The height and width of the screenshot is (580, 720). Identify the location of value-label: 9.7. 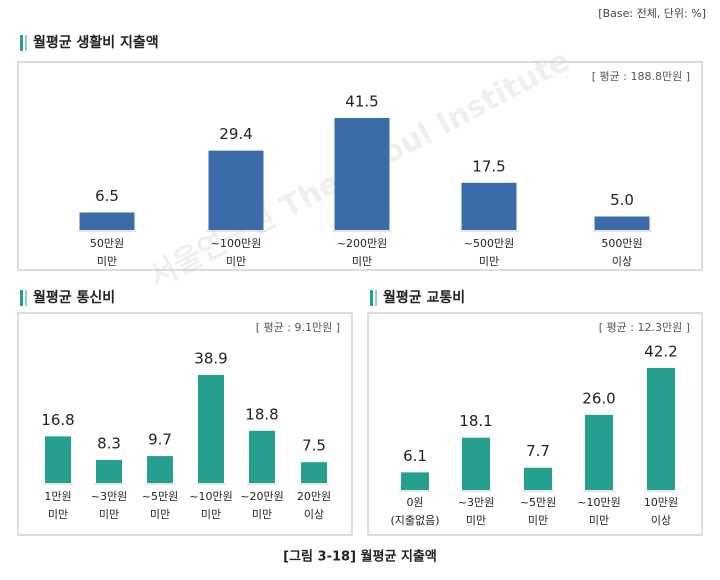
(160, 440).